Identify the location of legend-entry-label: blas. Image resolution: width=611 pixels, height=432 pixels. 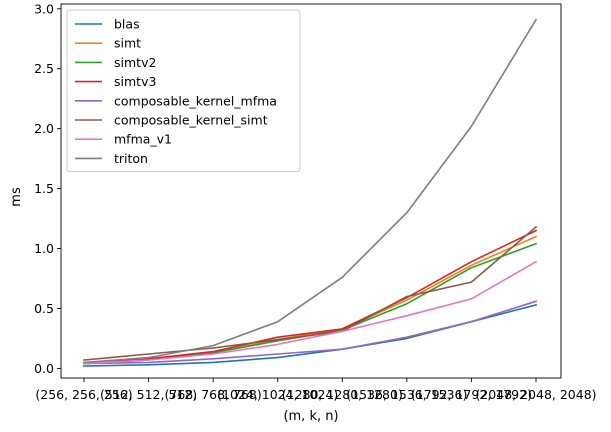
(127, 24).